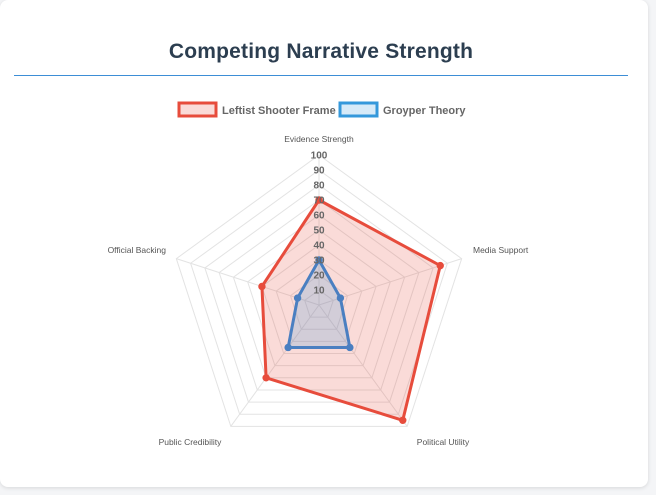  I want to click on tick-label: 90, so click(319, 171).